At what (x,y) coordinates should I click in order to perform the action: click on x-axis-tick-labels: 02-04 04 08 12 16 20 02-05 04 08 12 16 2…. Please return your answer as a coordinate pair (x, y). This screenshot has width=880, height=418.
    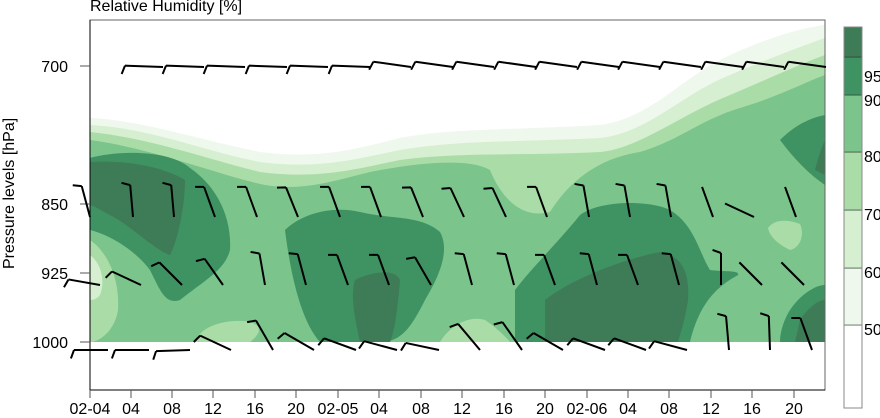
    Looking at the image, I should click on (436, 409).